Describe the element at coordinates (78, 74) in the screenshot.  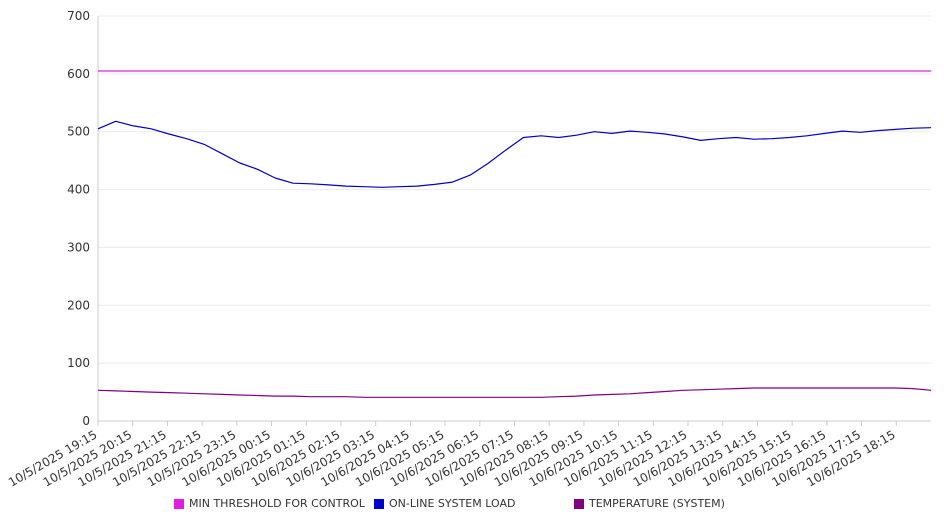
I see `y-tick-label: 600` at that location.